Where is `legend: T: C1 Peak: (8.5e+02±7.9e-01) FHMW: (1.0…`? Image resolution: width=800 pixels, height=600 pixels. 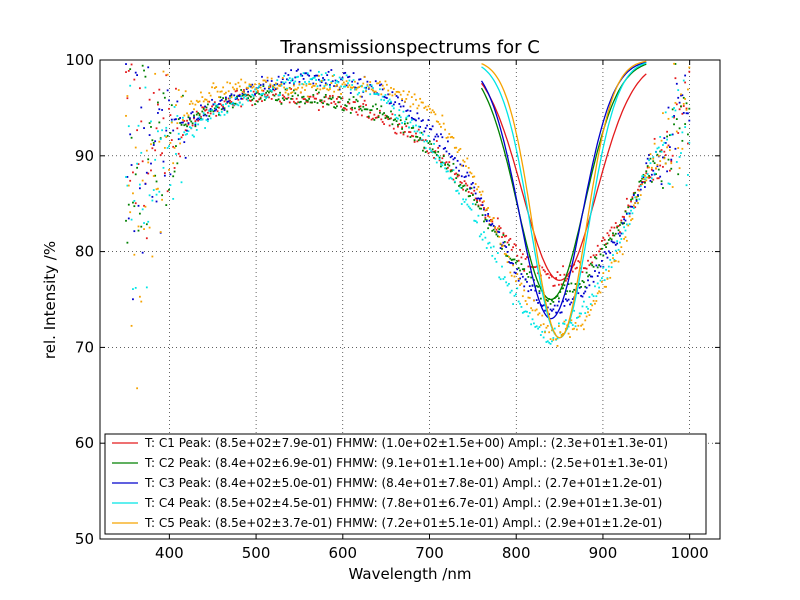 legend: T: C1 Peak: (8.5e+02±7.9e-01) FHMW: (1.0… is located at coordinates (405, 484).